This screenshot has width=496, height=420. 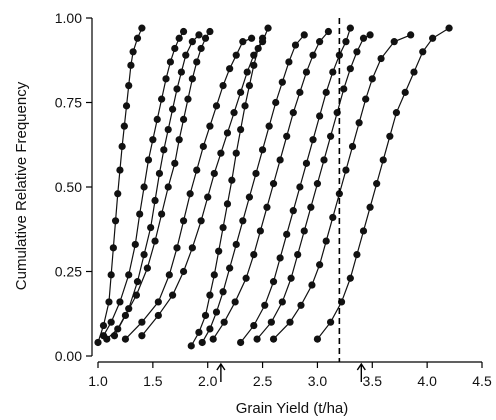 What do you see at coordinates (68, 272) in the screenshot?
I see `y-tick-label: 0.25` at bounding box center [68, 272].